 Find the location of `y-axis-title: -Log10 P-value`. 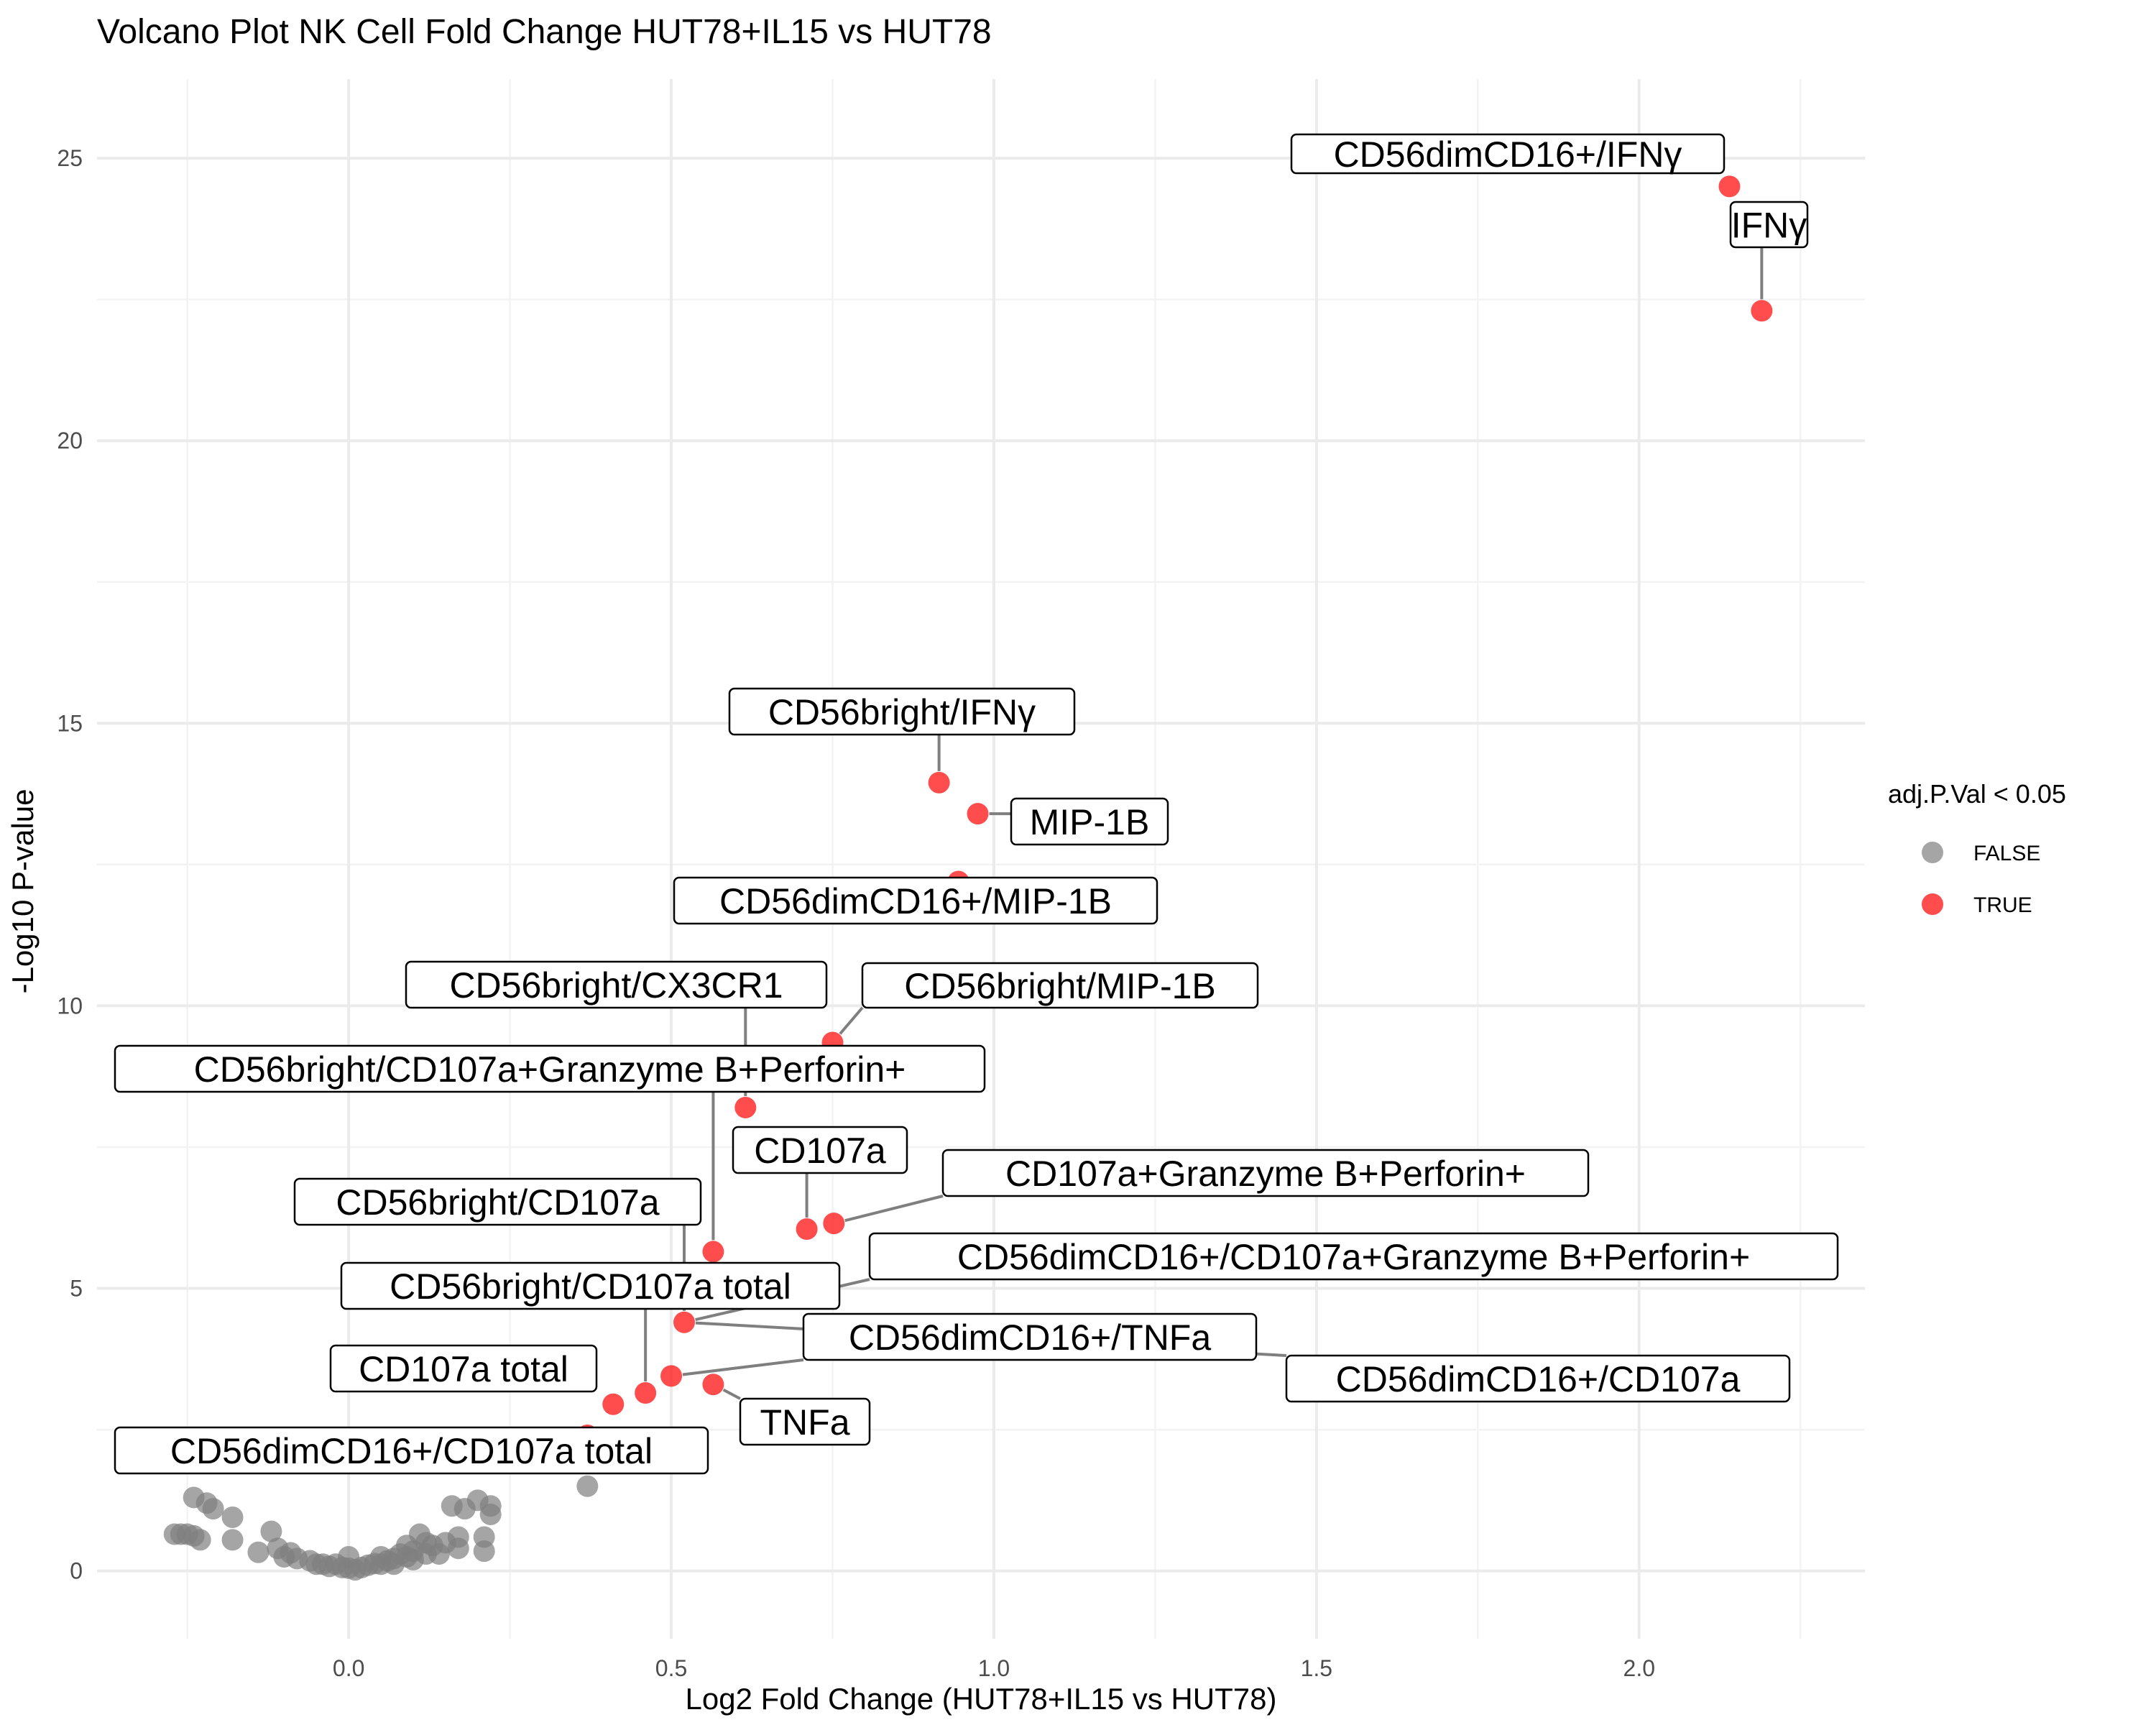

y-axis-title: -Log10 P-value is located at coordinates (23, 891).